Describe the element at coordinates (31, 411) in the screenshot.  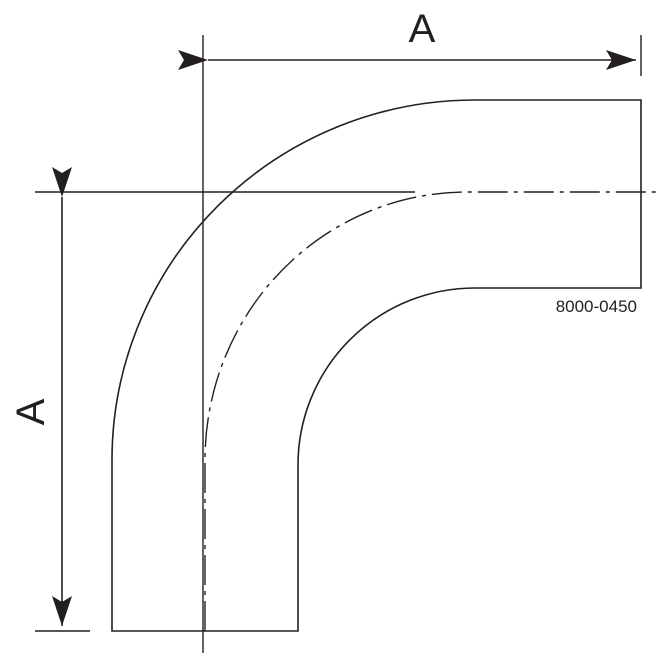
I see `dimension-label-left: A` at that location.